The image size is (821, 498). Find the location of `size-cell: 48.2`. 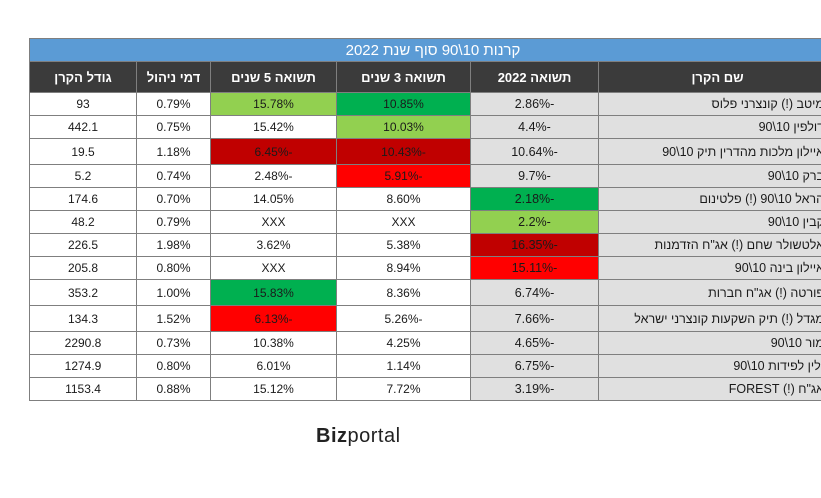

size-cell: 48.2 is located at coordinates (83, 222).